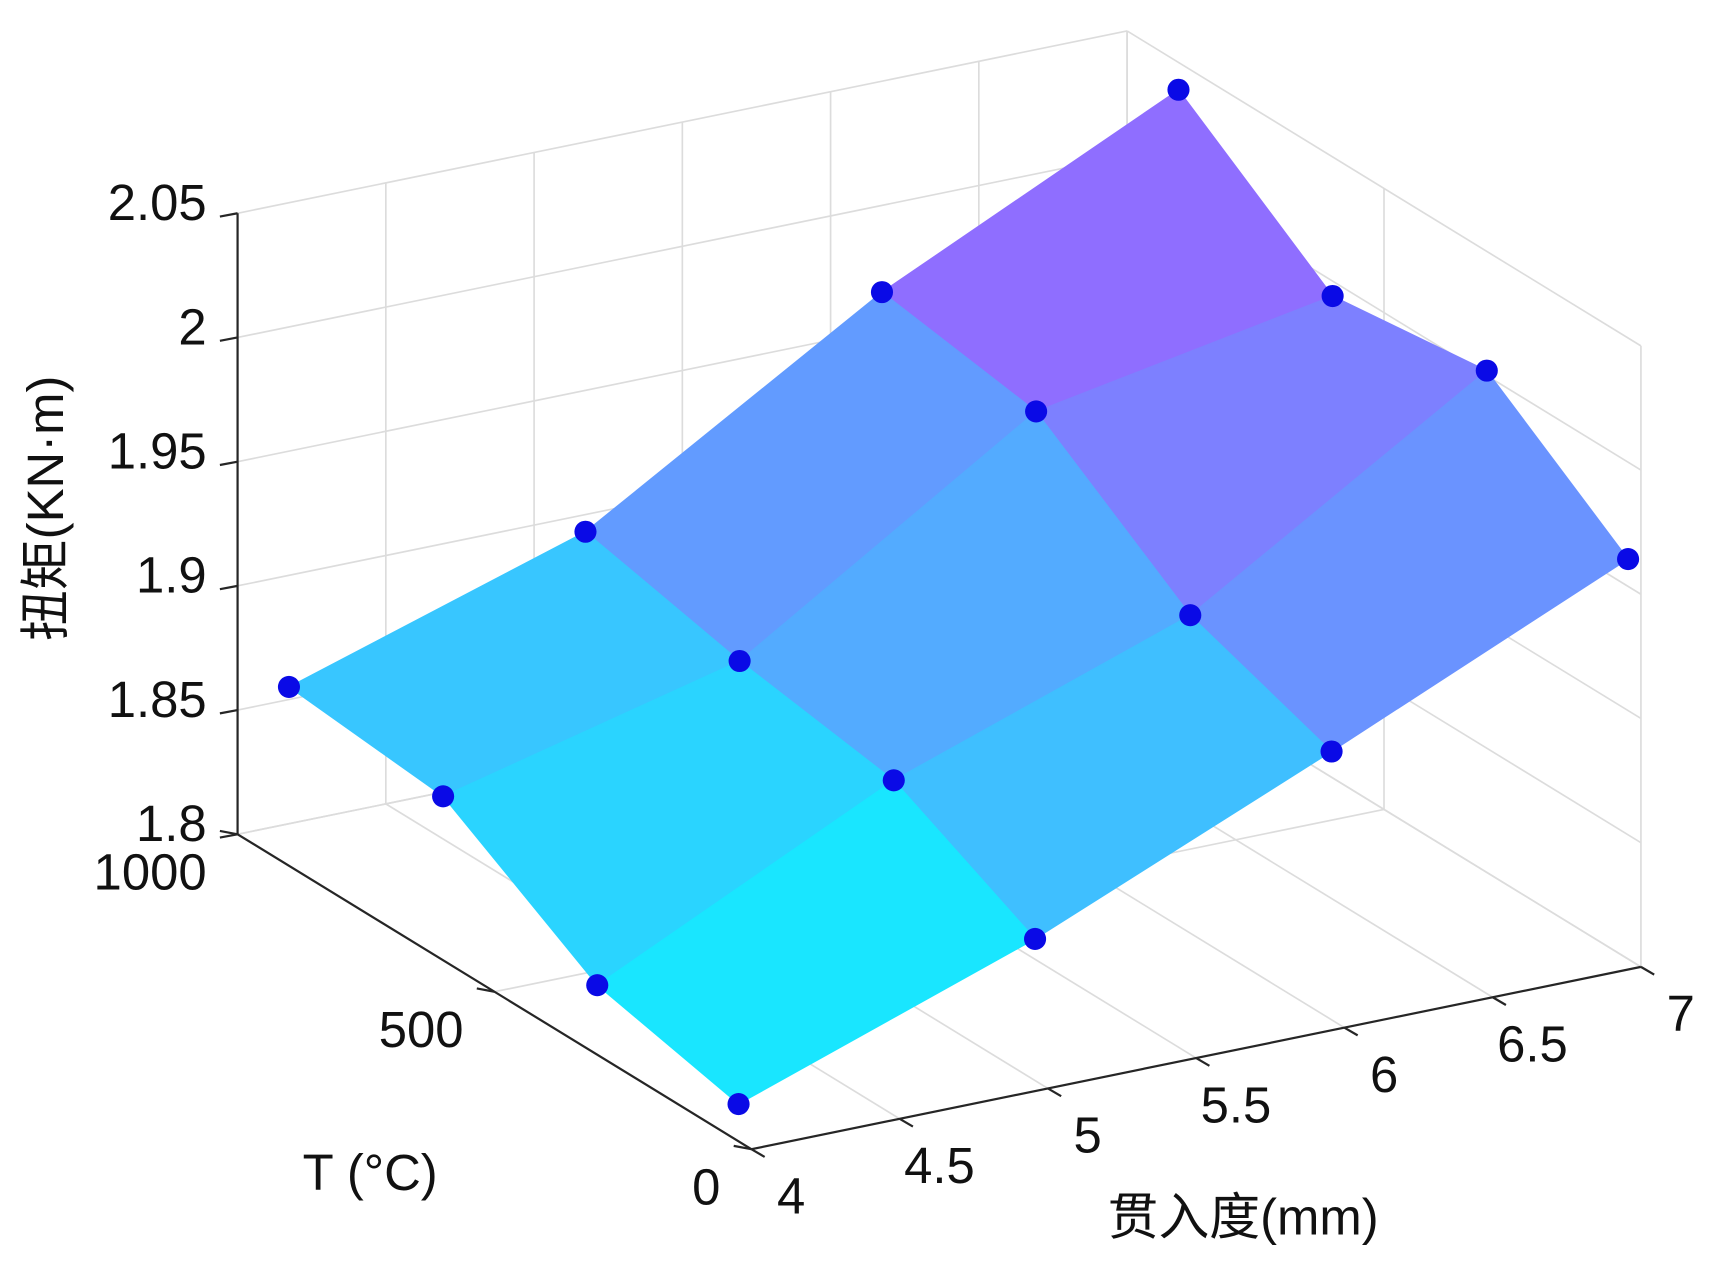 Image resolution: width=1732 pixels, height=1276 pixels. Describe the element at coordinates (192, 326) in the screenshot. I see `z-tick-label: 2` at that location.